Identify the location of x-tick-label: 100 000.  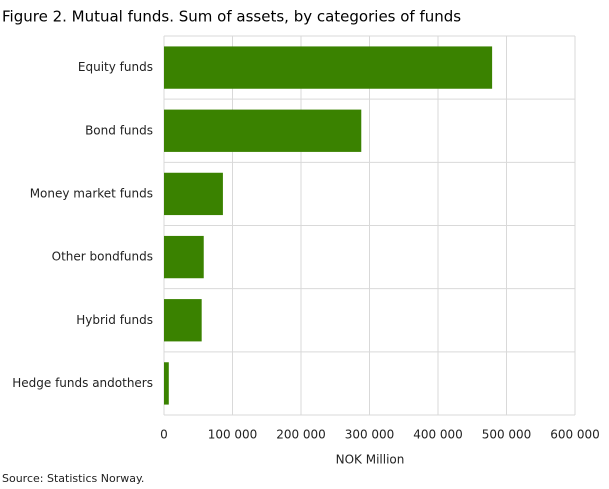
(233, 435).